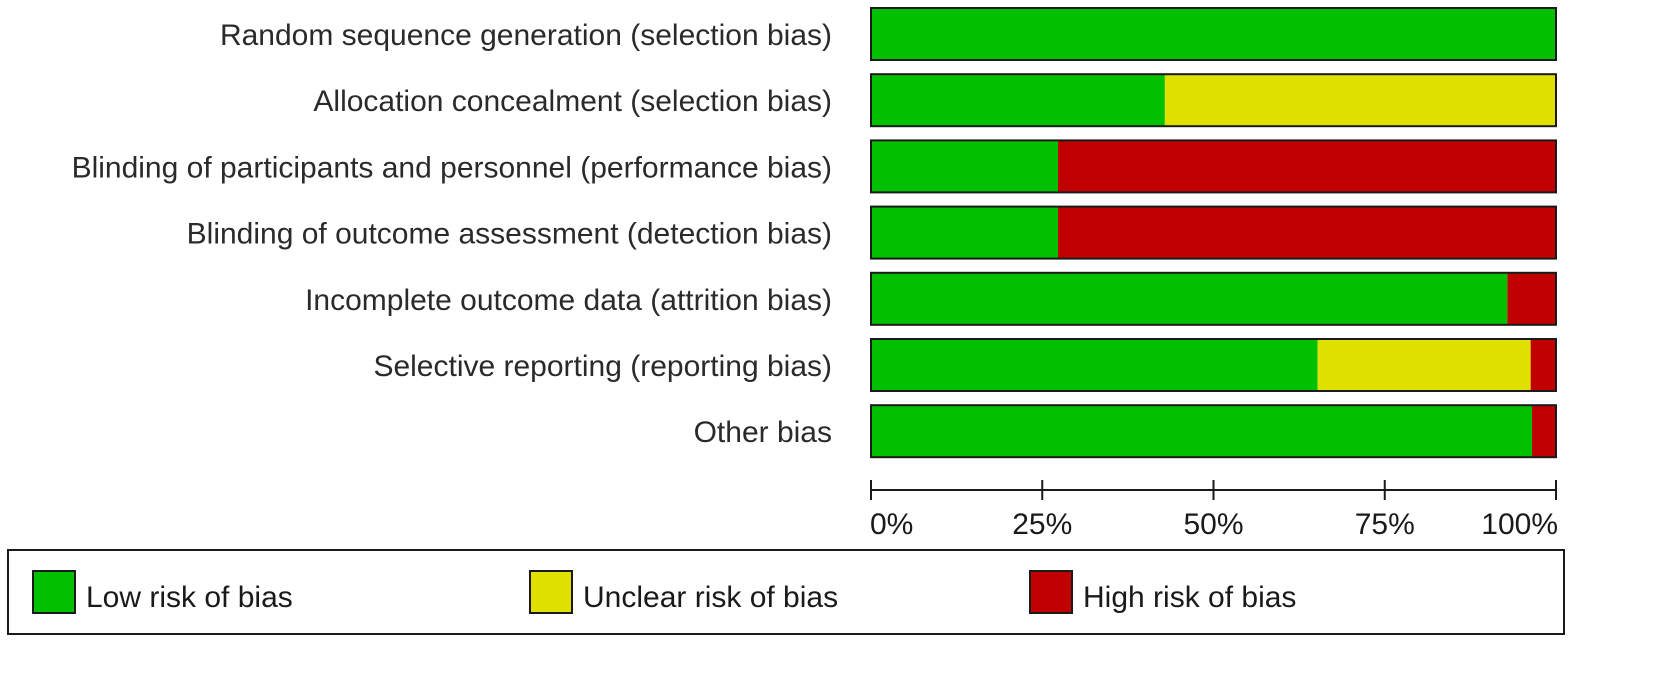  I want to click on legend-swatch-low-risk-of-bias, so click(54, 592).